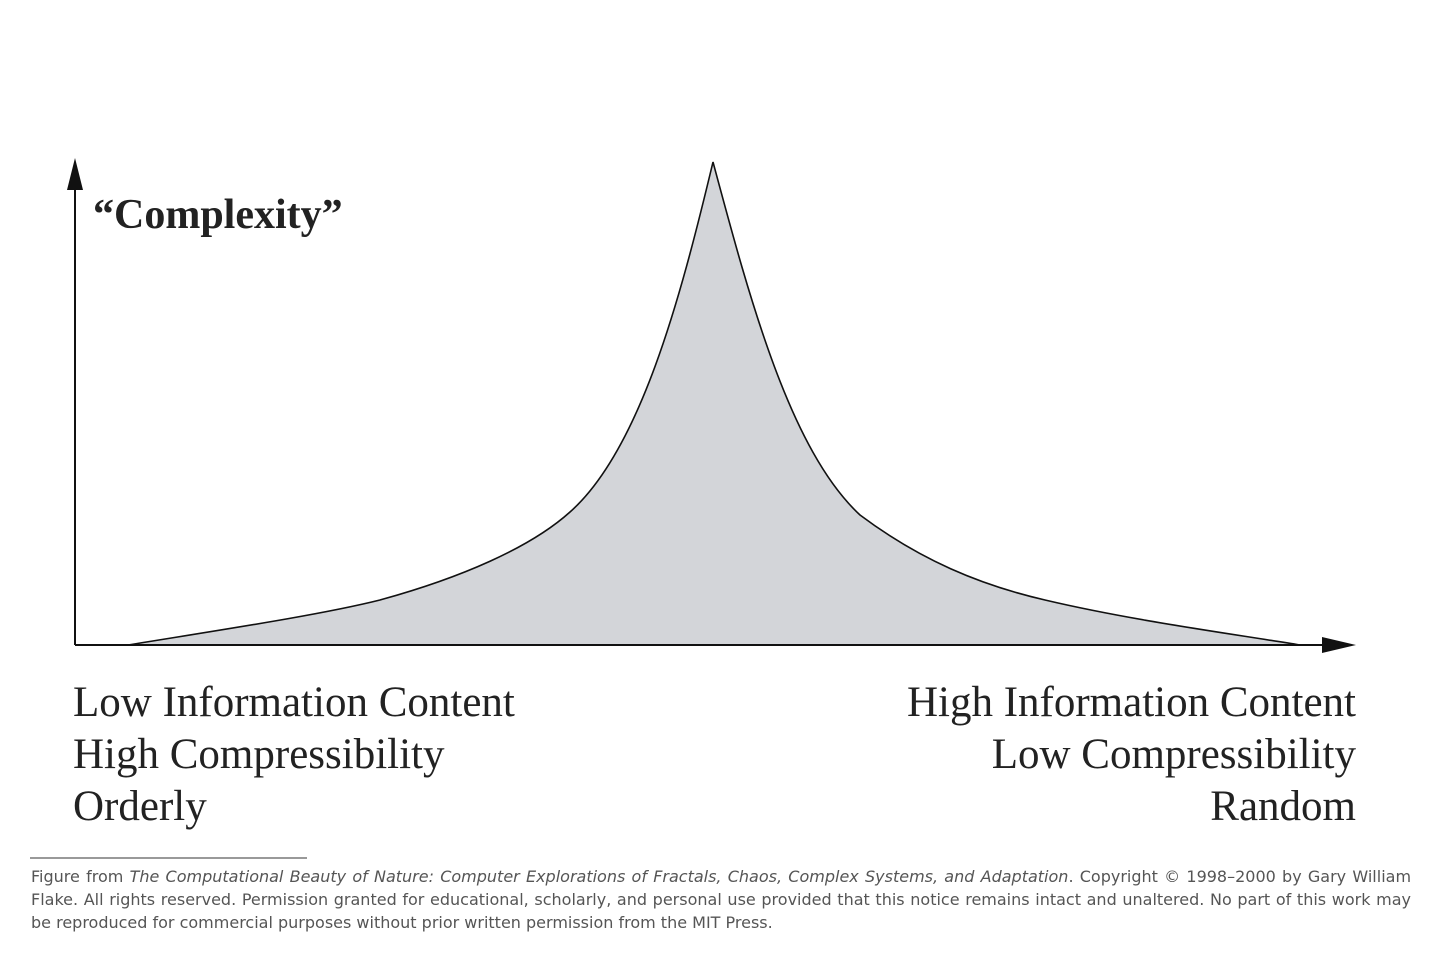  I want to click on y-axis-arrow, so click(75, 174).